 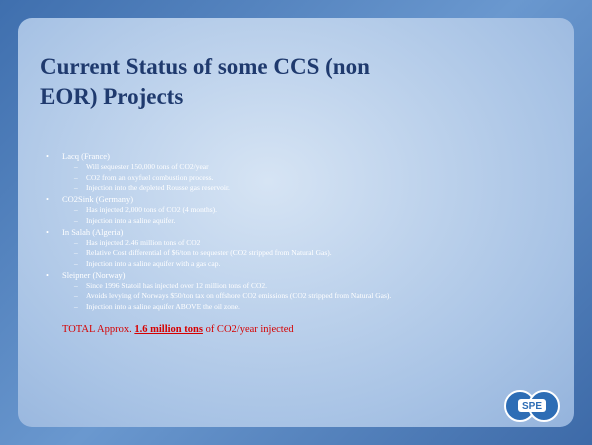 What do you see at coordinates (93, 231) in the screenshot?
I see `bullet: In Salah (Algeria)` at bounding box center [93, 231].